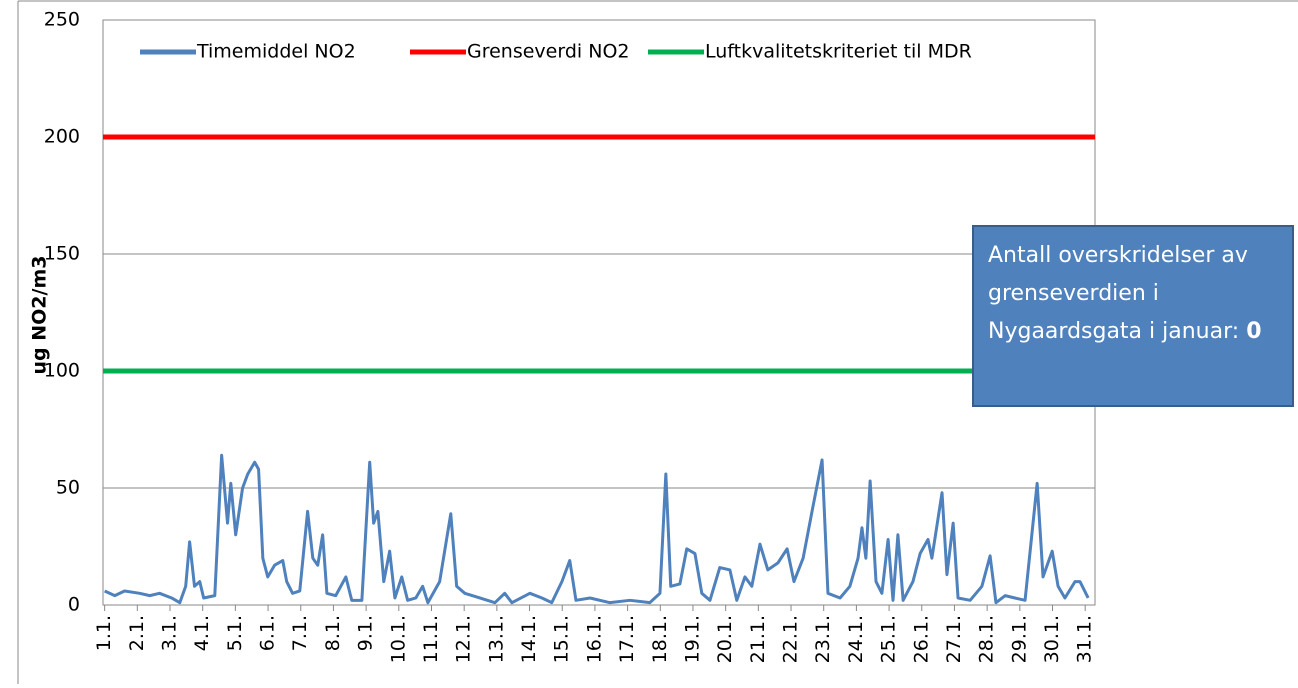  I want to click on legend-label: Timemiddel NO2, so click(276, 52).